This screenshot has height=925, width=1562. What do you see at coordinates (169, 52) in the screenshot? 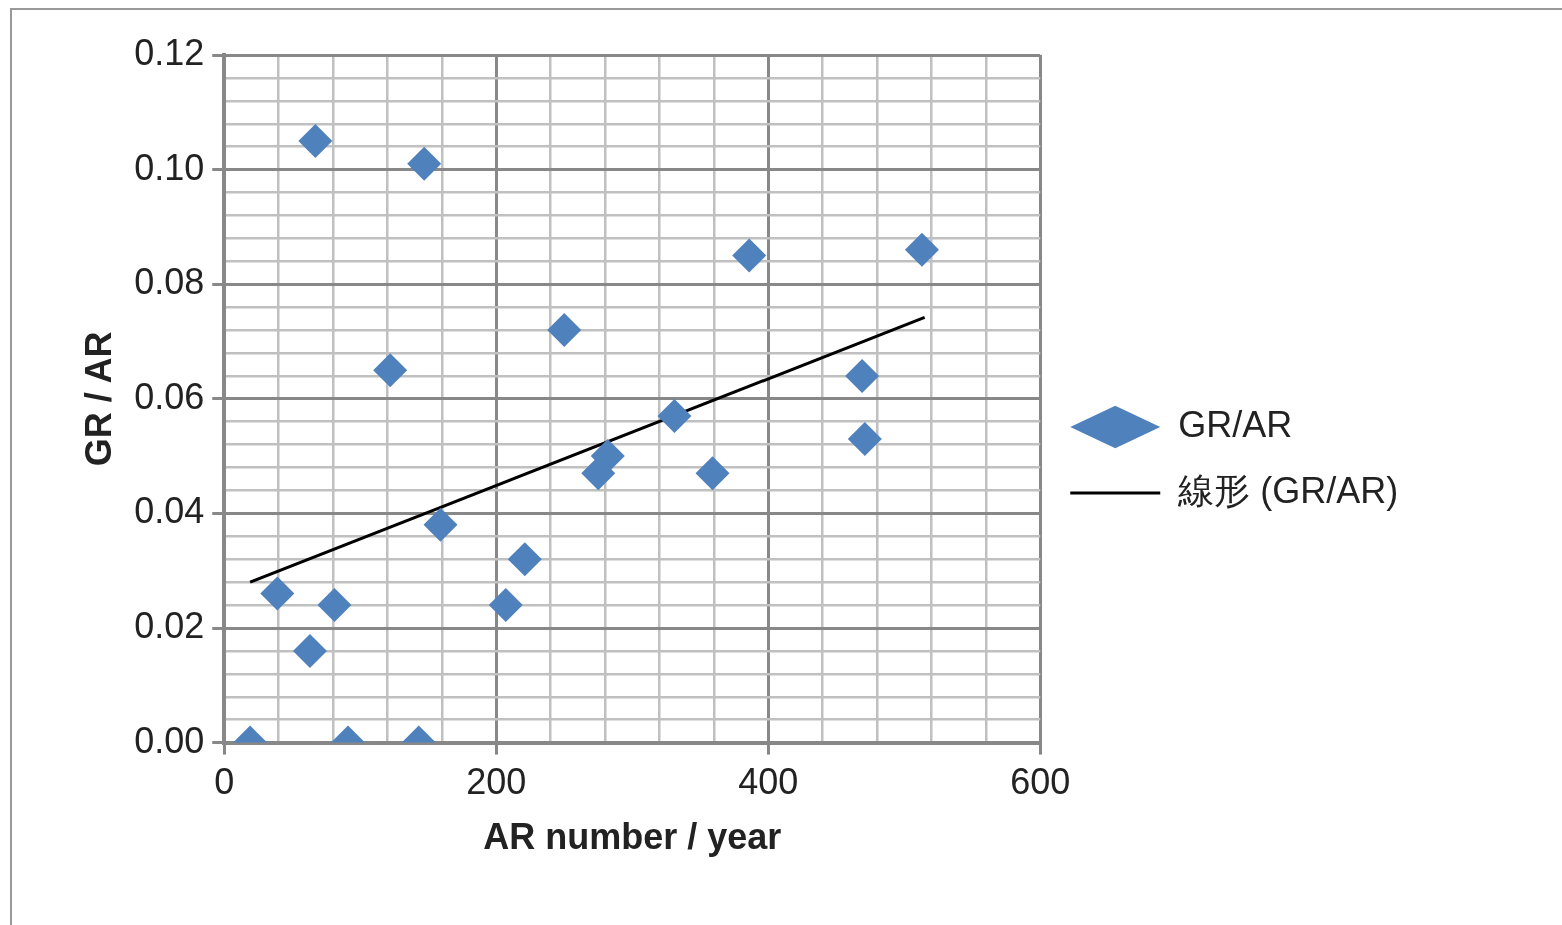
I see `y-tick-label: 0.12` at bounding box center [169, 52].